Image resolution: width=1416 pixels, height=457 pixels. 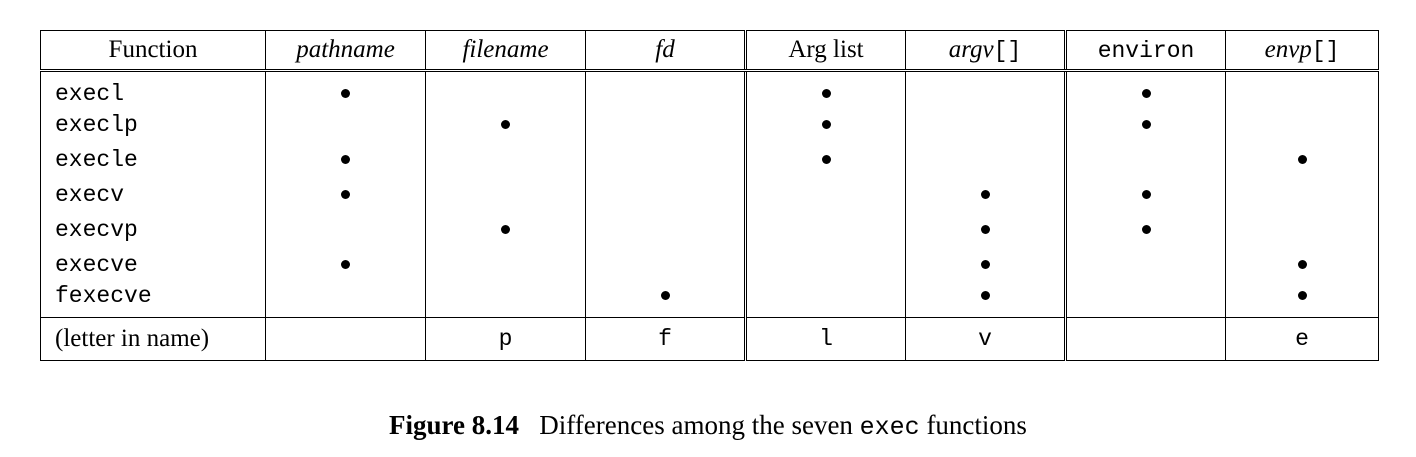 I want to click on header-cell-argv: argv[], so click(x=985, y=51).